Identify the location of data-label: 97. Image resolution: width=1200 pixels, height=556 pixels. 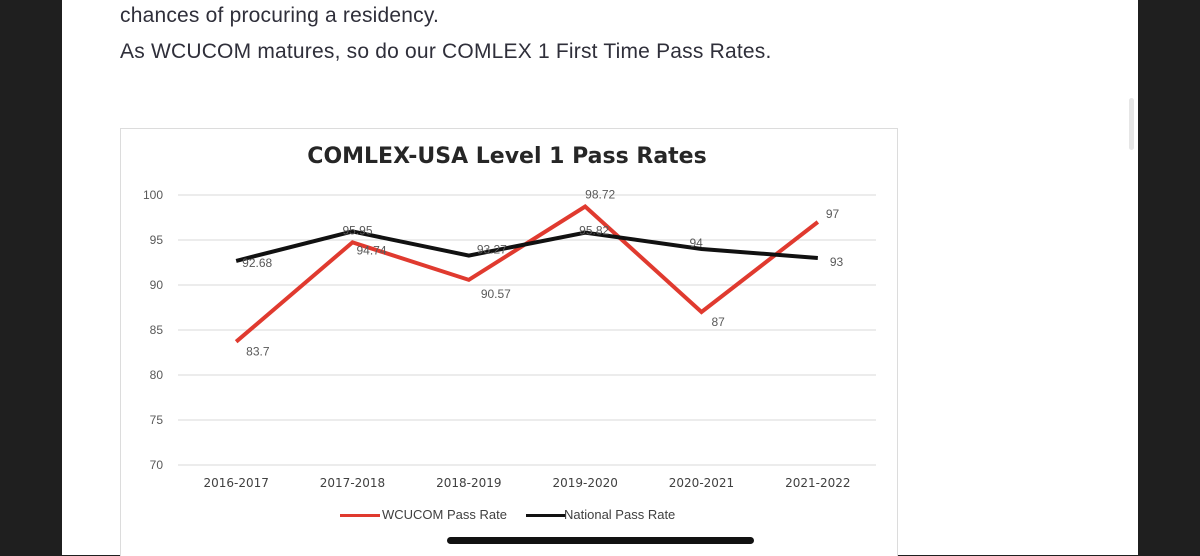
(833, 214).